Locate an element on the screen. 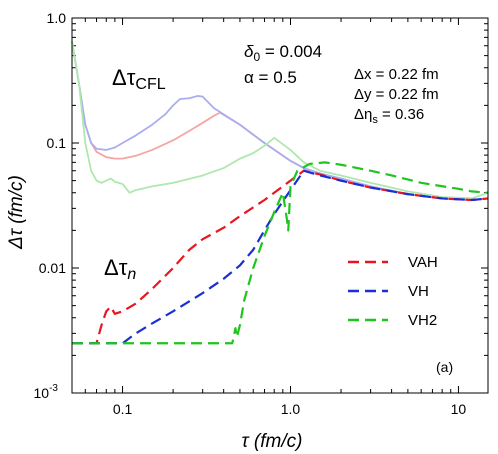  annotation-dy: Δy = 0.22 fm is located at coordinates (396, 94).